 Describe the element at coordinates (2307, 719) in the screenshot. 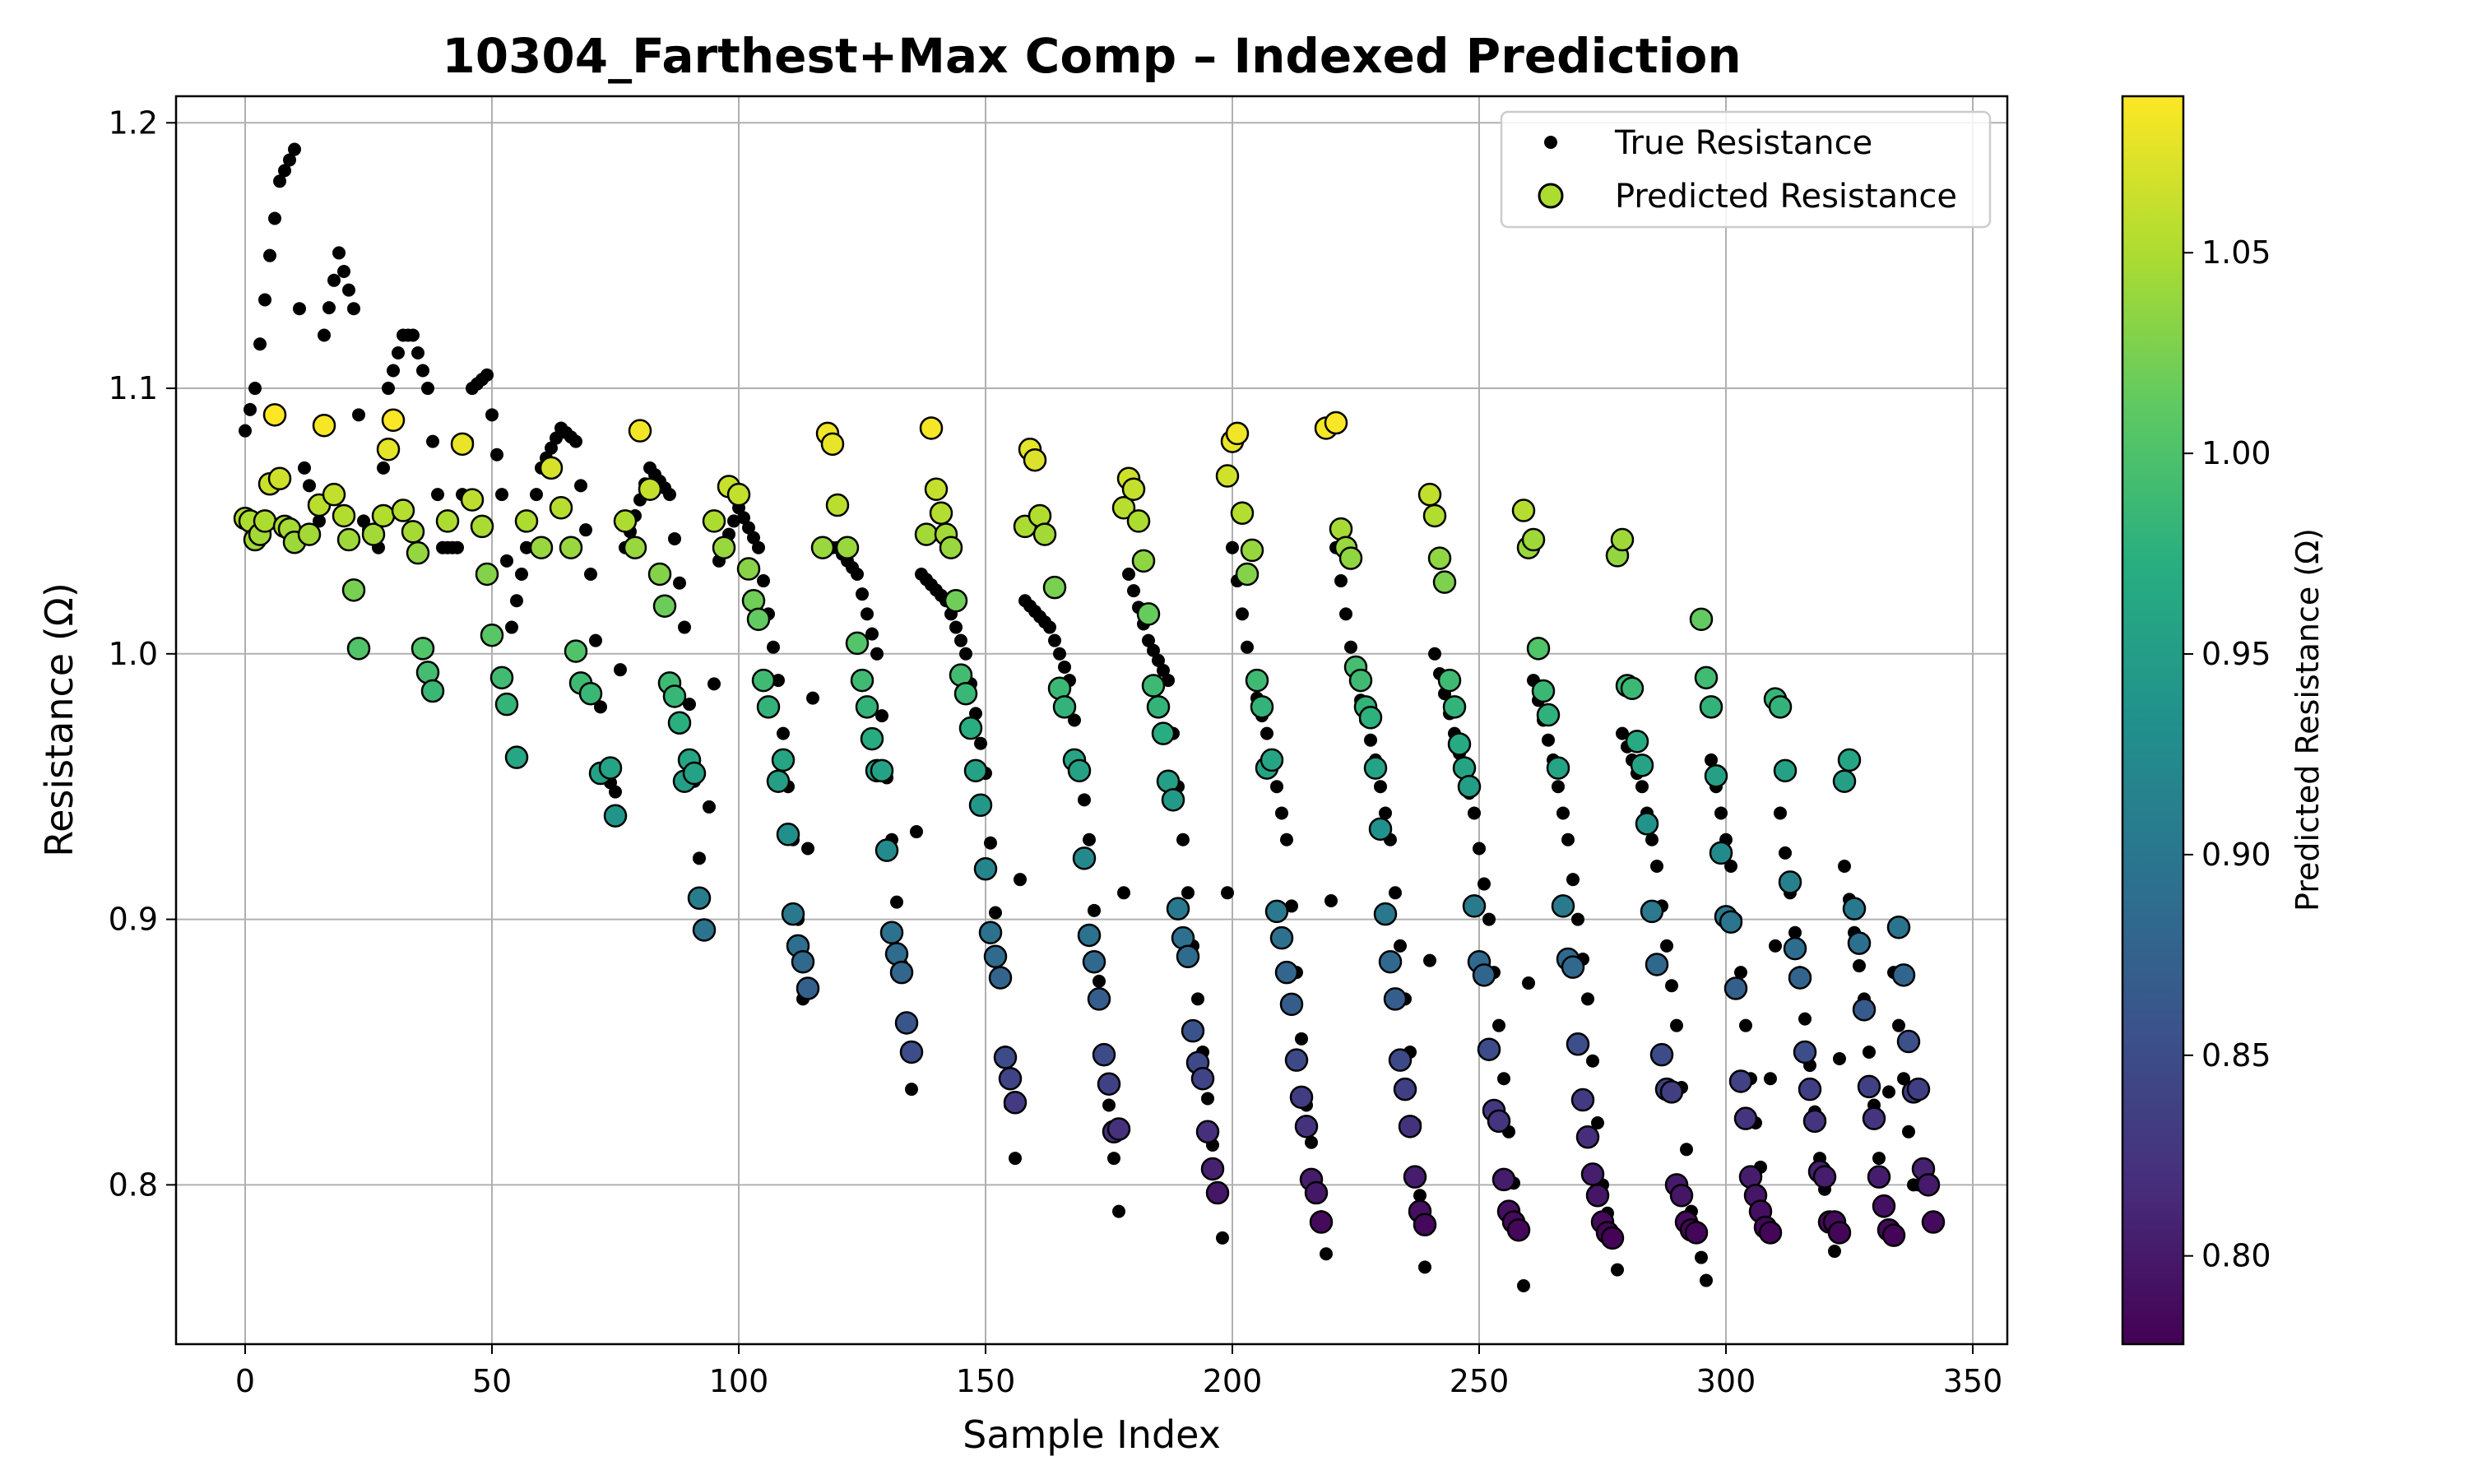

I see `colorbar-label: Predicted Resistance (Ω)` at that location.